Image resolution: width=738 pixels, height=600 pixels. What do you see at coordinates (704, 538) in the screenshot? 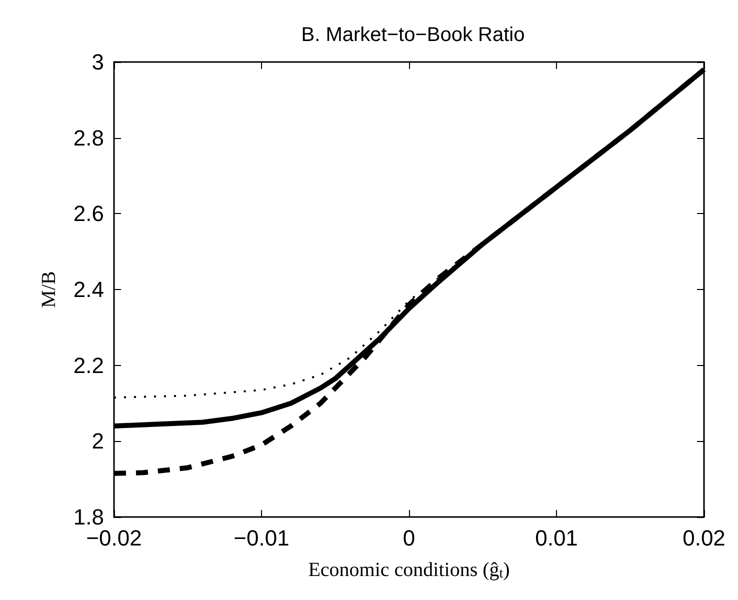
I see `x-tick-label: 0.02` at bounding box center [704, 538].